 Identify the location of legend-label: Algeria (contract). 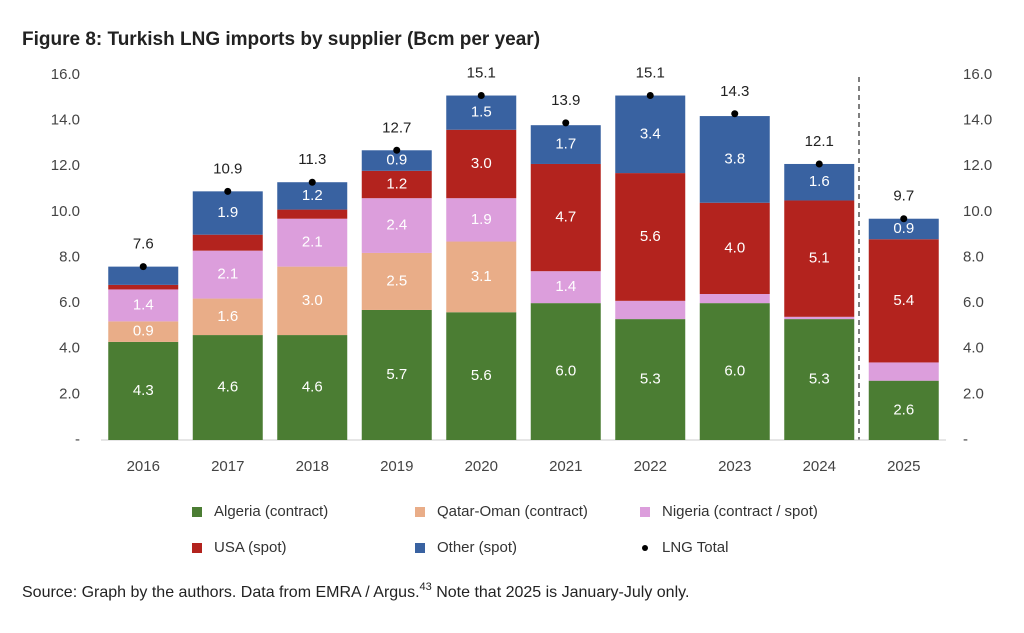
(271, 511).